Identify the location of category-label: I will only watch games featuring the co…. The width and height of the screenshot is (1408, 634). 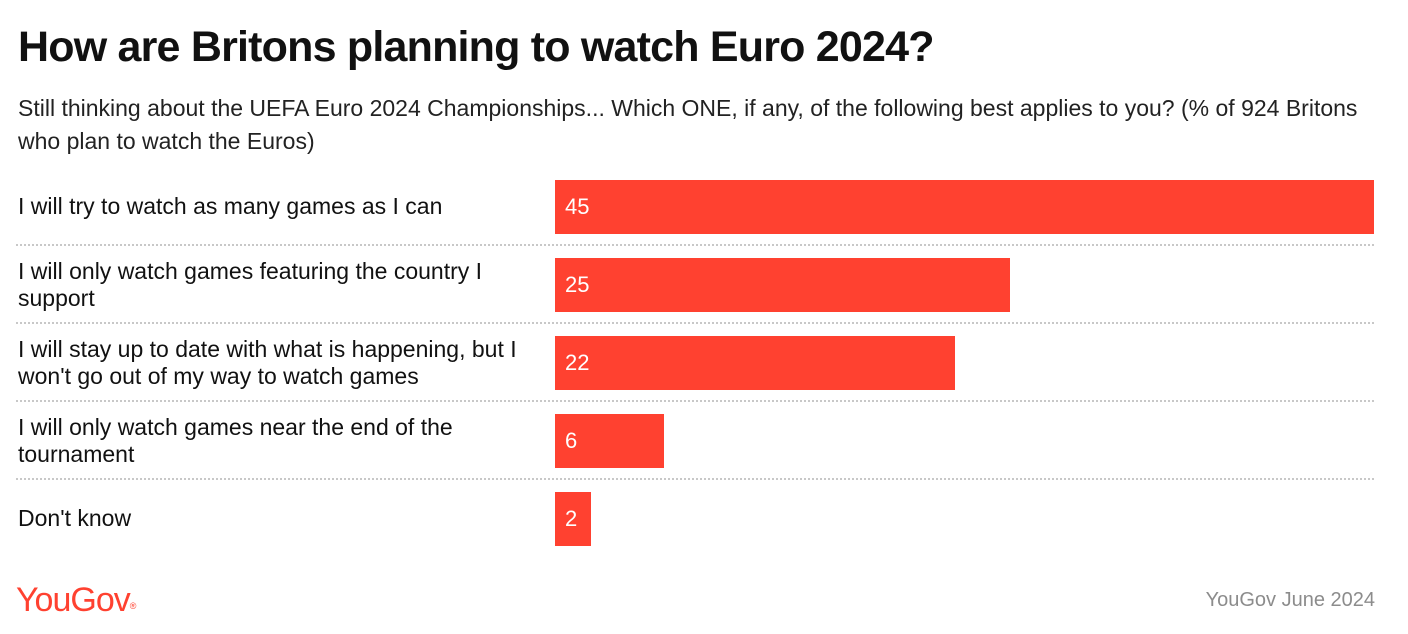
(250, 284).